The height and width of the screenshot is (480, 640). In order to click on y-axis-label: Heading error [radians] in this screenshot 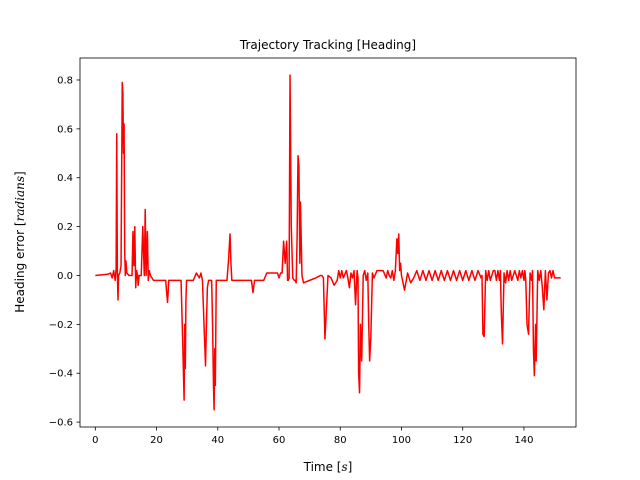, I will do `click(20, 241)`.